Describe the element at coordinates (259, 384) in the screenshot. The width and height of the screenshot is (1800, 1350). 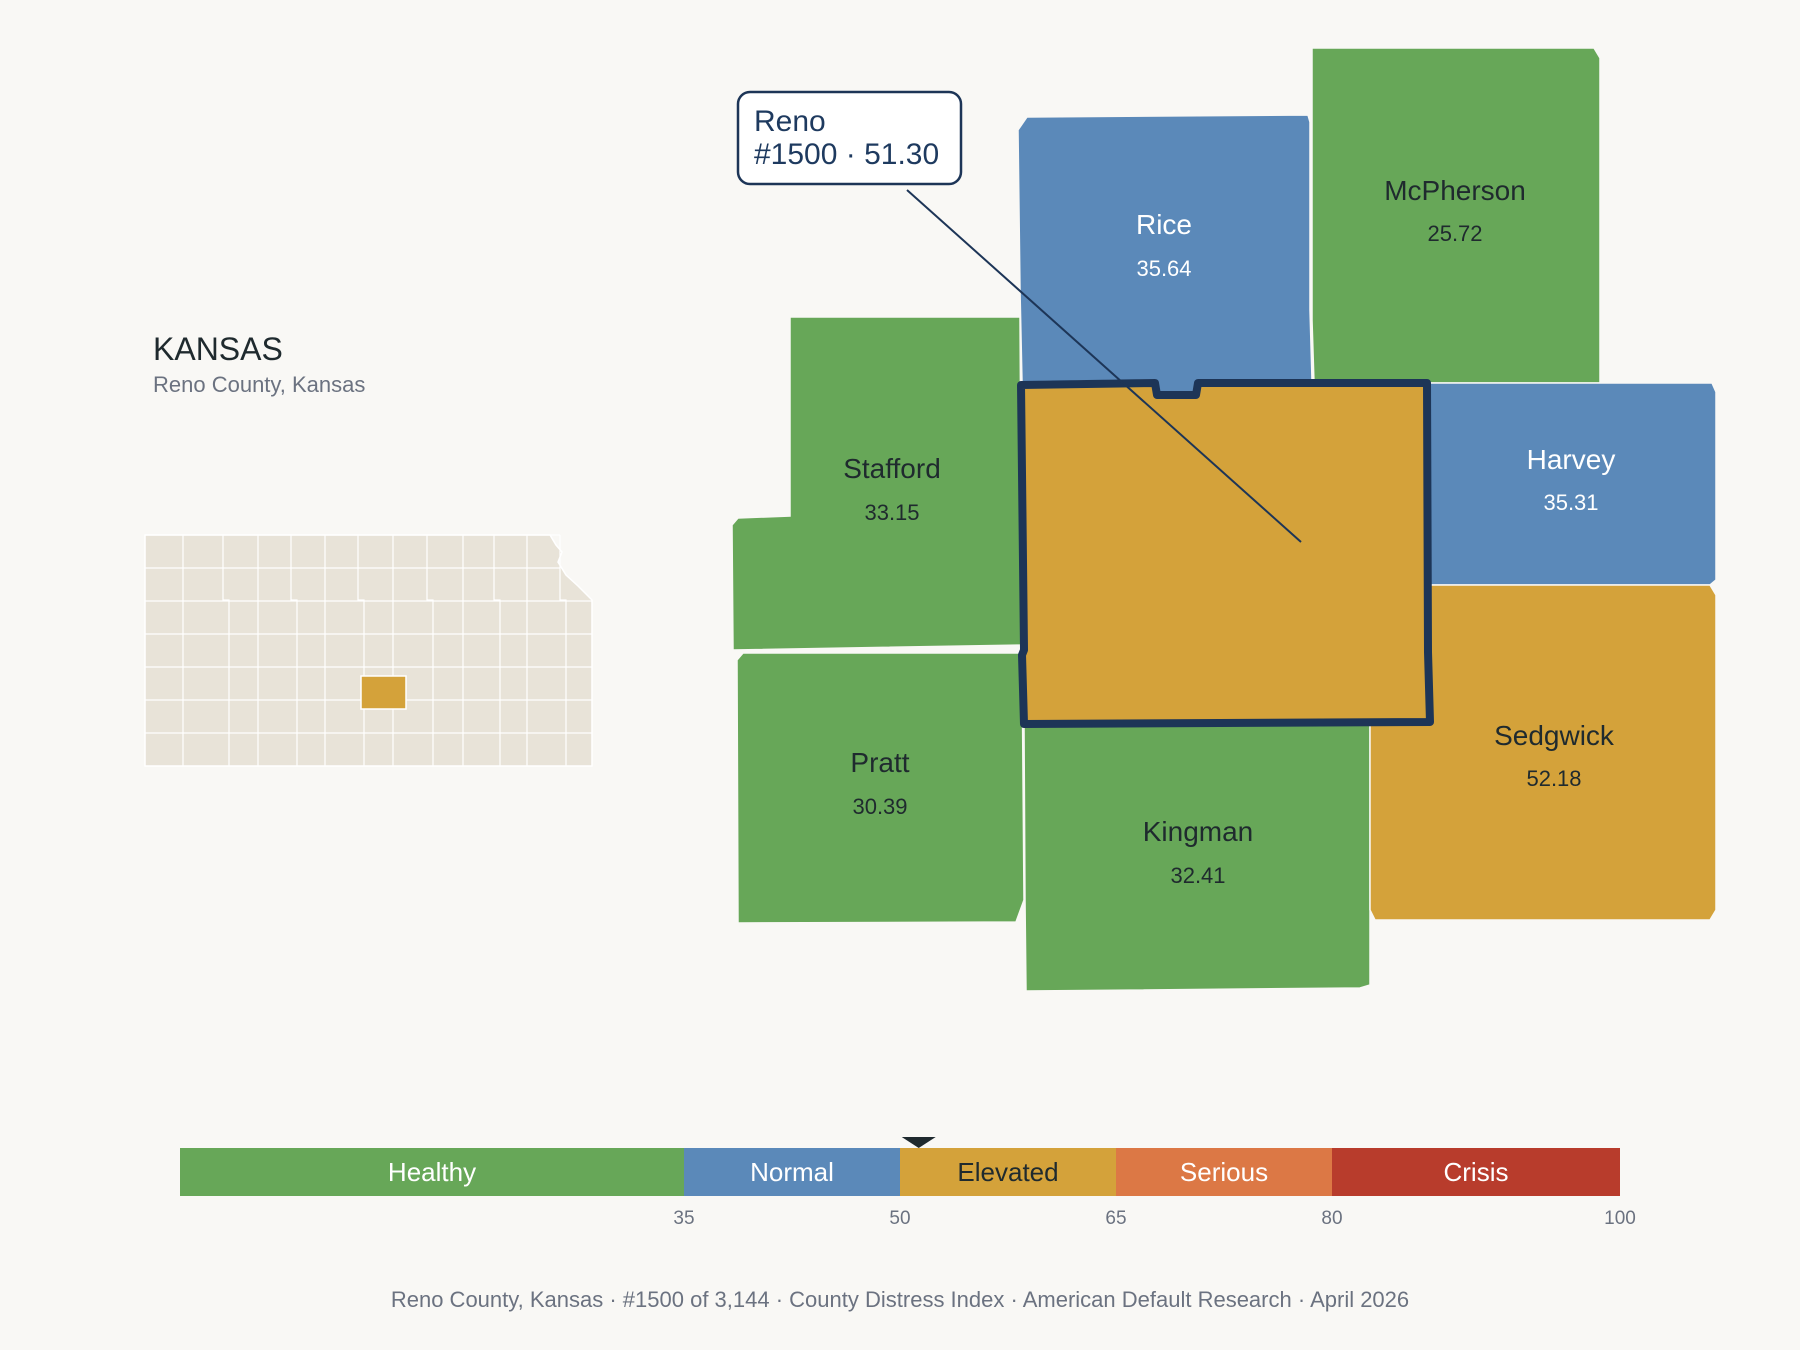
I see `state-subtitle: Reno County, Kansas` at that location.